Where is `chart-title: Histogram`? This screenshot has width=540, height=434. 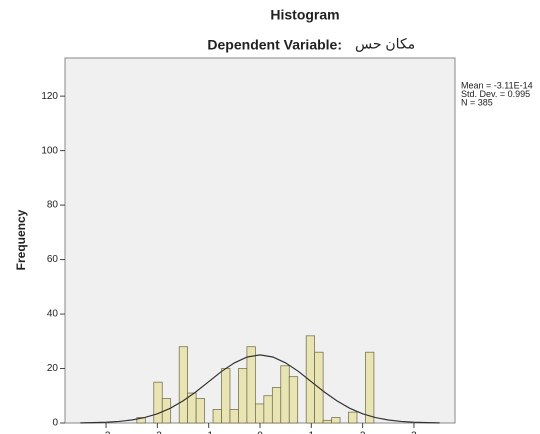 chart-title: Histogram is located at coordinates (304, 15).